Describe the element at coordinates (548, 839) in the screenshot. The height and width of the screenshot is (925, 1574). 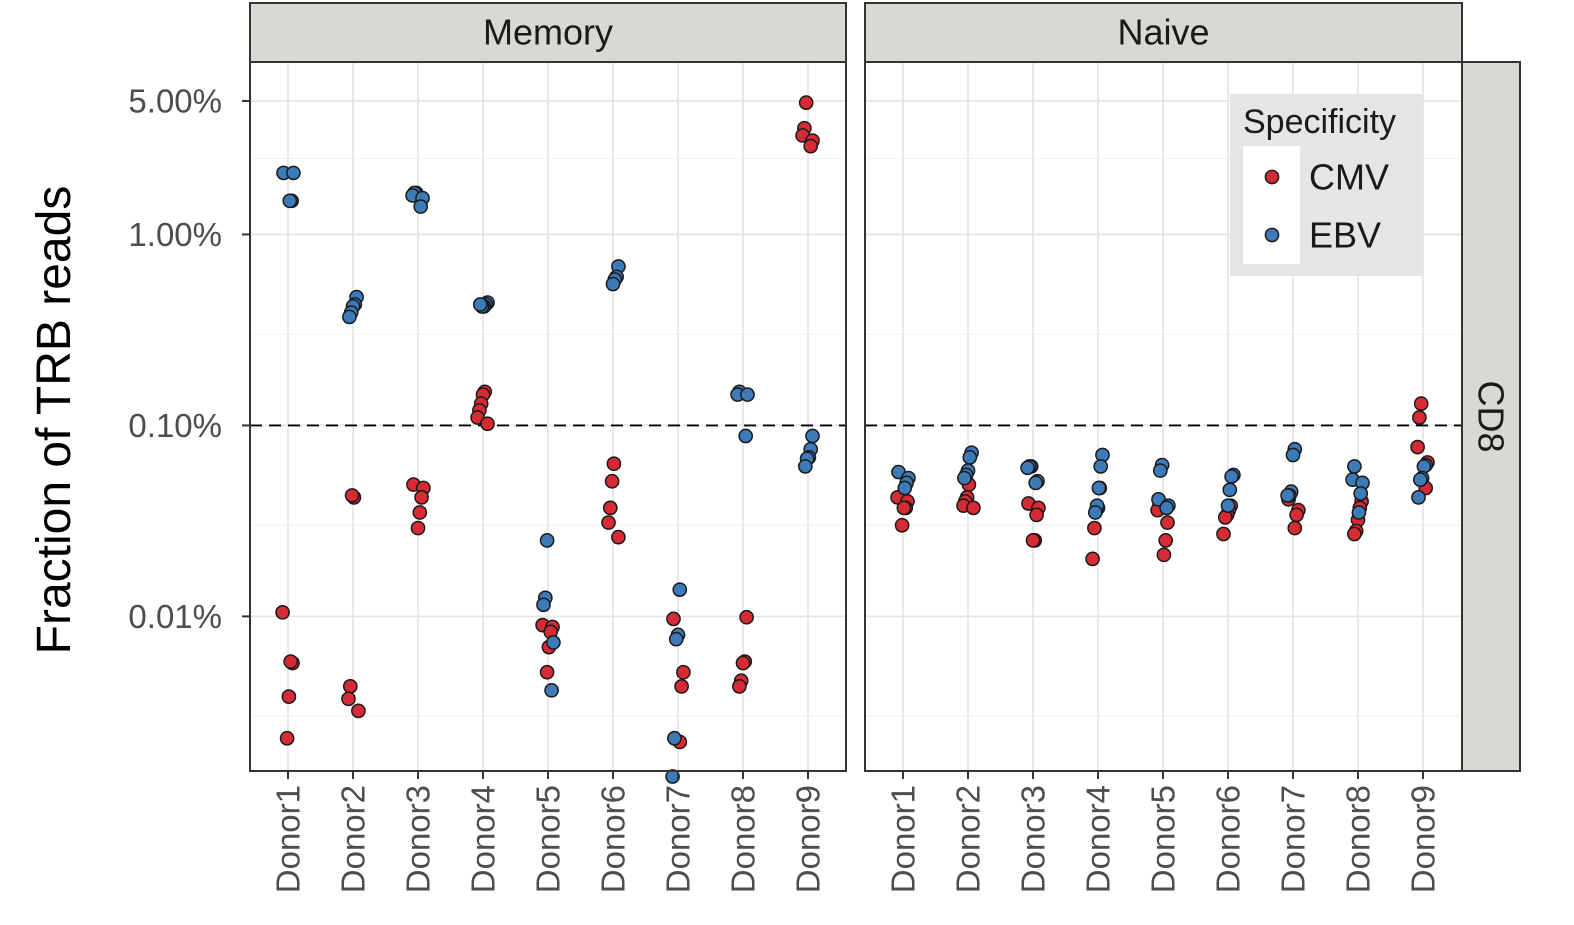
I see `x-tick-label: Donor5` at that location.